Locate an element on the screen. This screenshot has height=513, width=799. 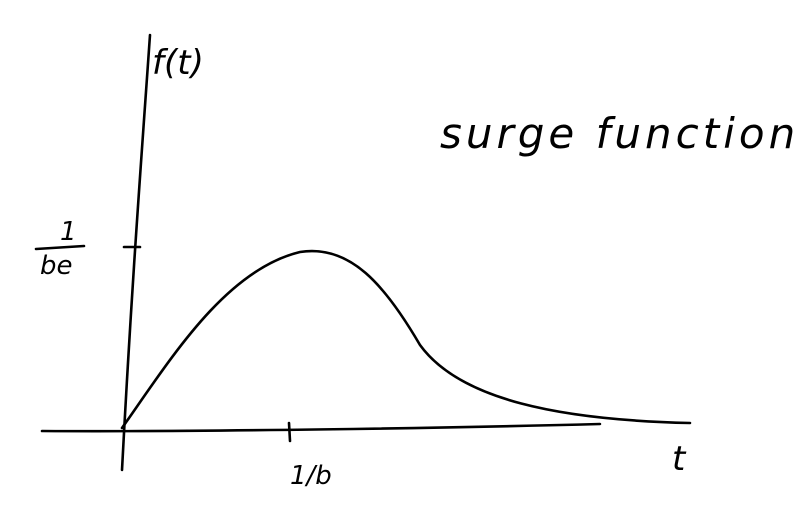
y-tick-fraction-bar is located at coordinates (60, 247).